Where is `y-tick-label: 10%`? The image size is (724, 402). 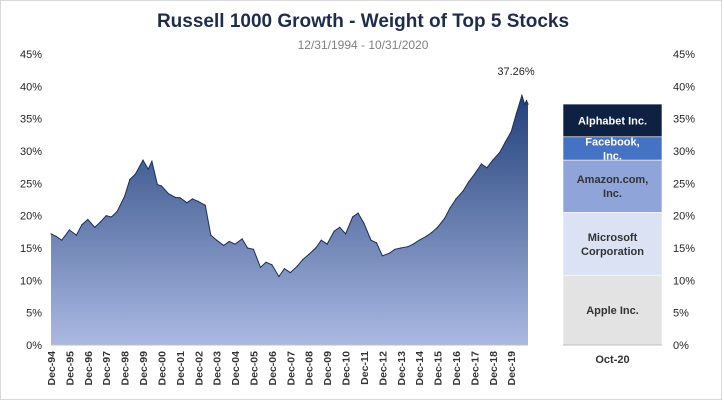
y-tick-label: 10% is located at coordinates (31, 281).